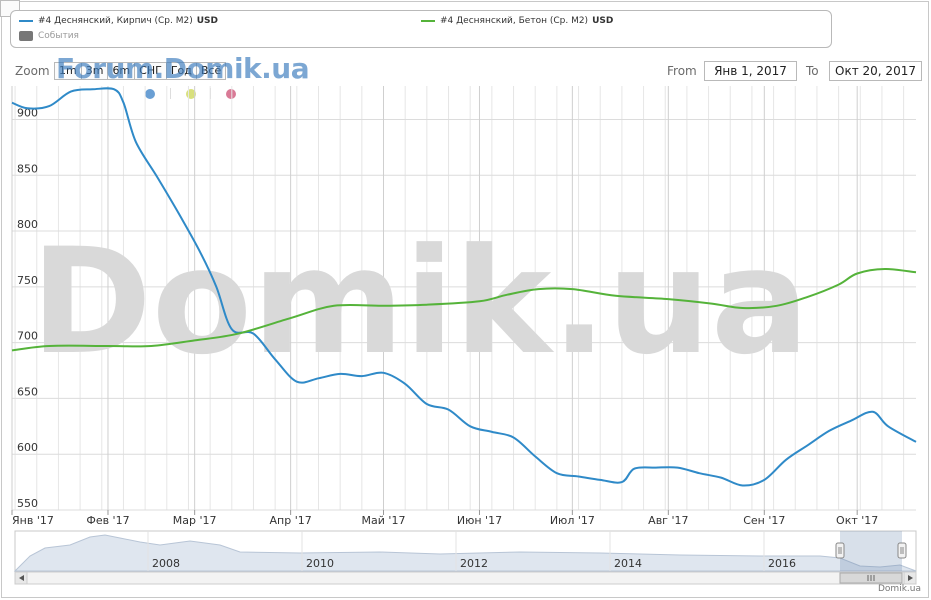 This screenshot has width=931, height=600. Describe the element at coordinates (33, 520) in the screenshot. I see `x-tick-label: Янв '17` at that location.